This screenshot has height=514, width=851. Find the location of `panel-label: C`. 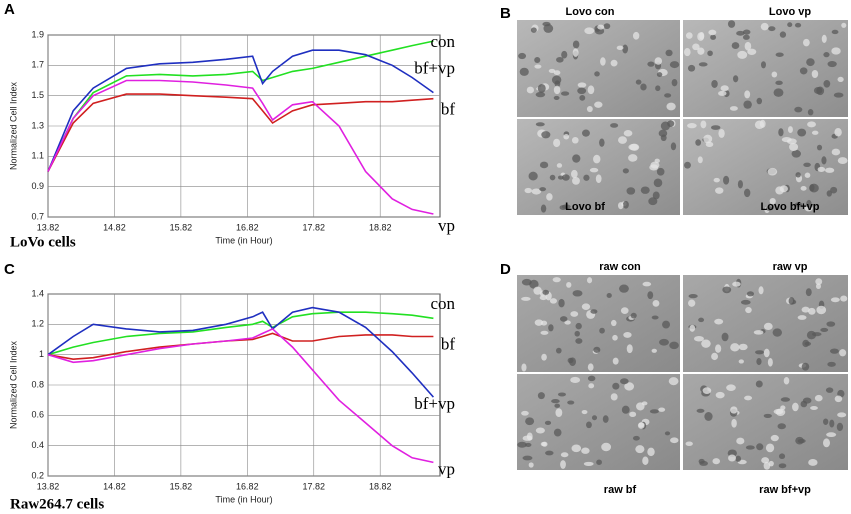

panel-label: C is located at coordinates (9, 269).